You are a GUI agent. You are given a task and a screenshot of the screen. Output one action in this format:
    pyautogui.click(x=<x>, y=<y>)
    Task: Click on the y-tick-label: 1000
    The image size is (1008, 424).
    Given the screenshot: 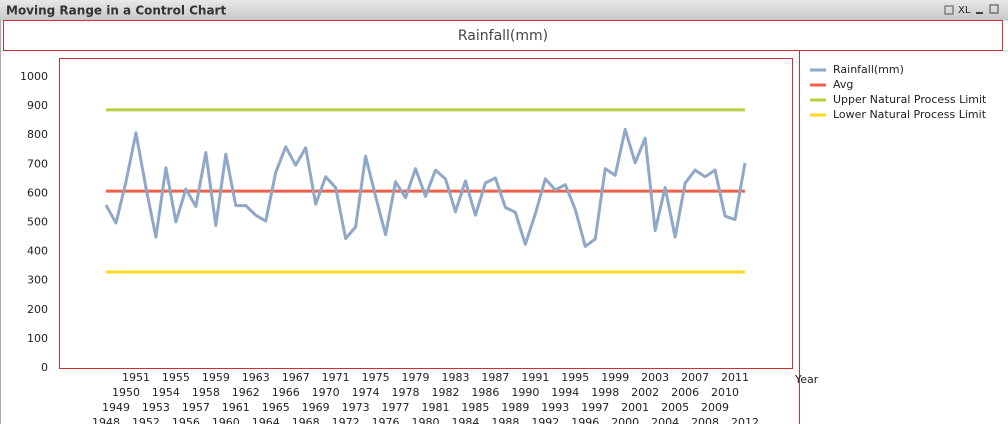 What is the action you would take?
    pyautogui.click(x=34, y=76)
    